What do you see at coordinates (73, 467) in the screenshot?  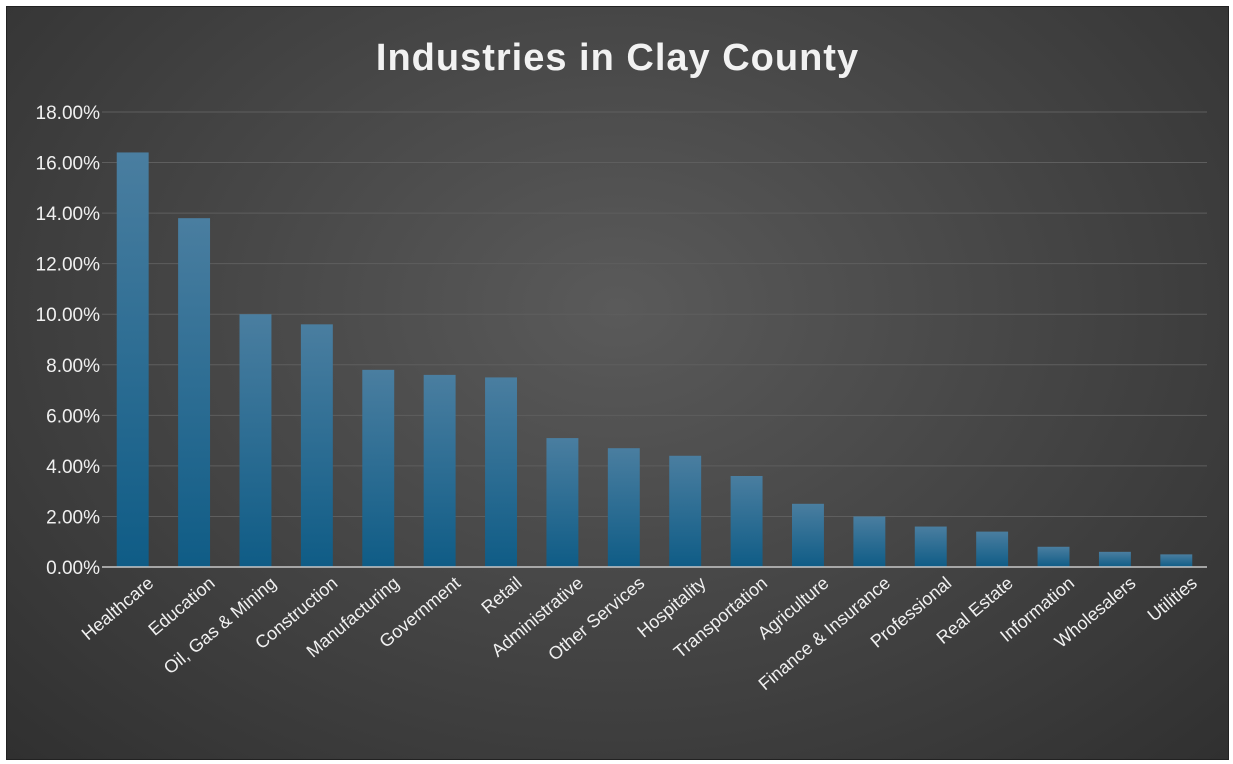 I see `y-tick-label: 4.00%` at bounding box center [73, 467].